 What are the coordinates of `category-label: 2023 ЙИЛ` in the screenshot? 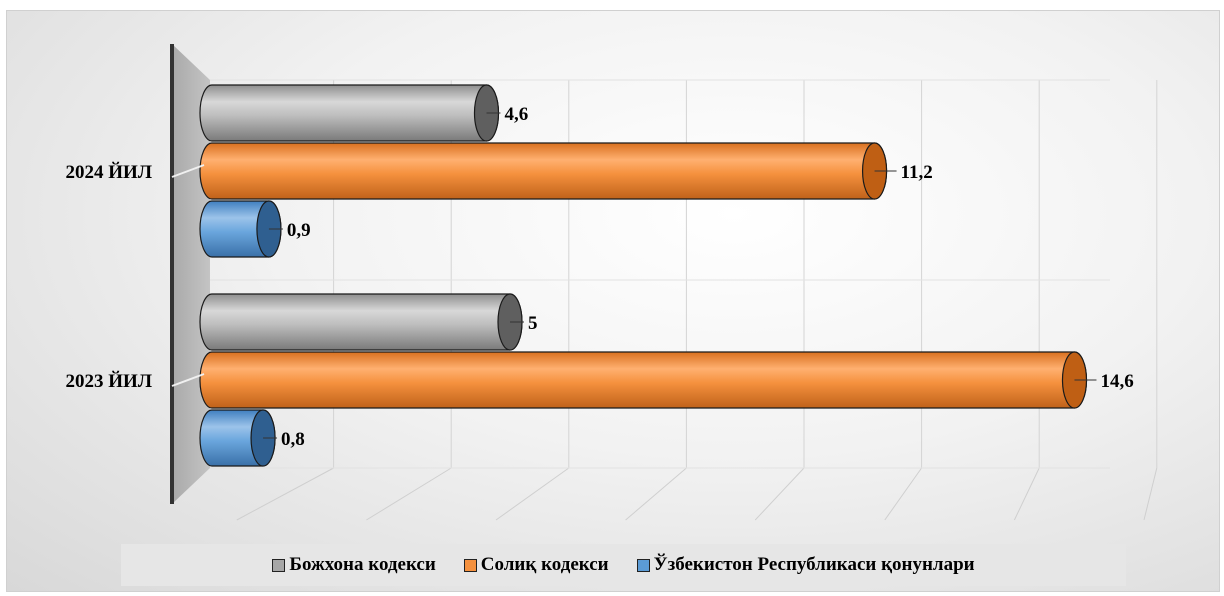 It's located at (109, 381).